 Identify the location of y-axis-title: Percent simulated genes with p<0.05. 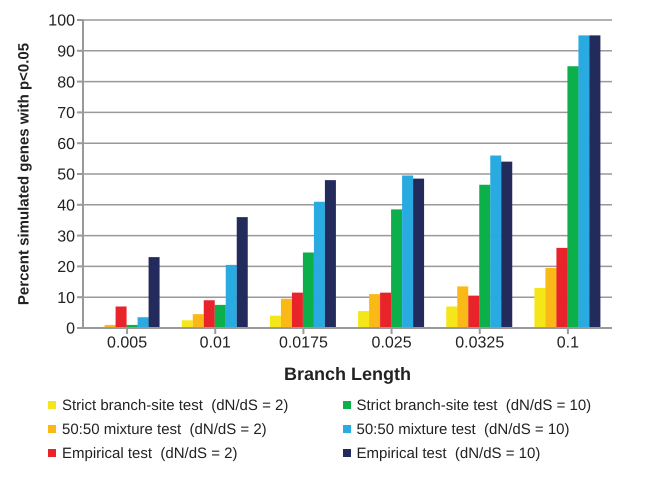
(23, 174).